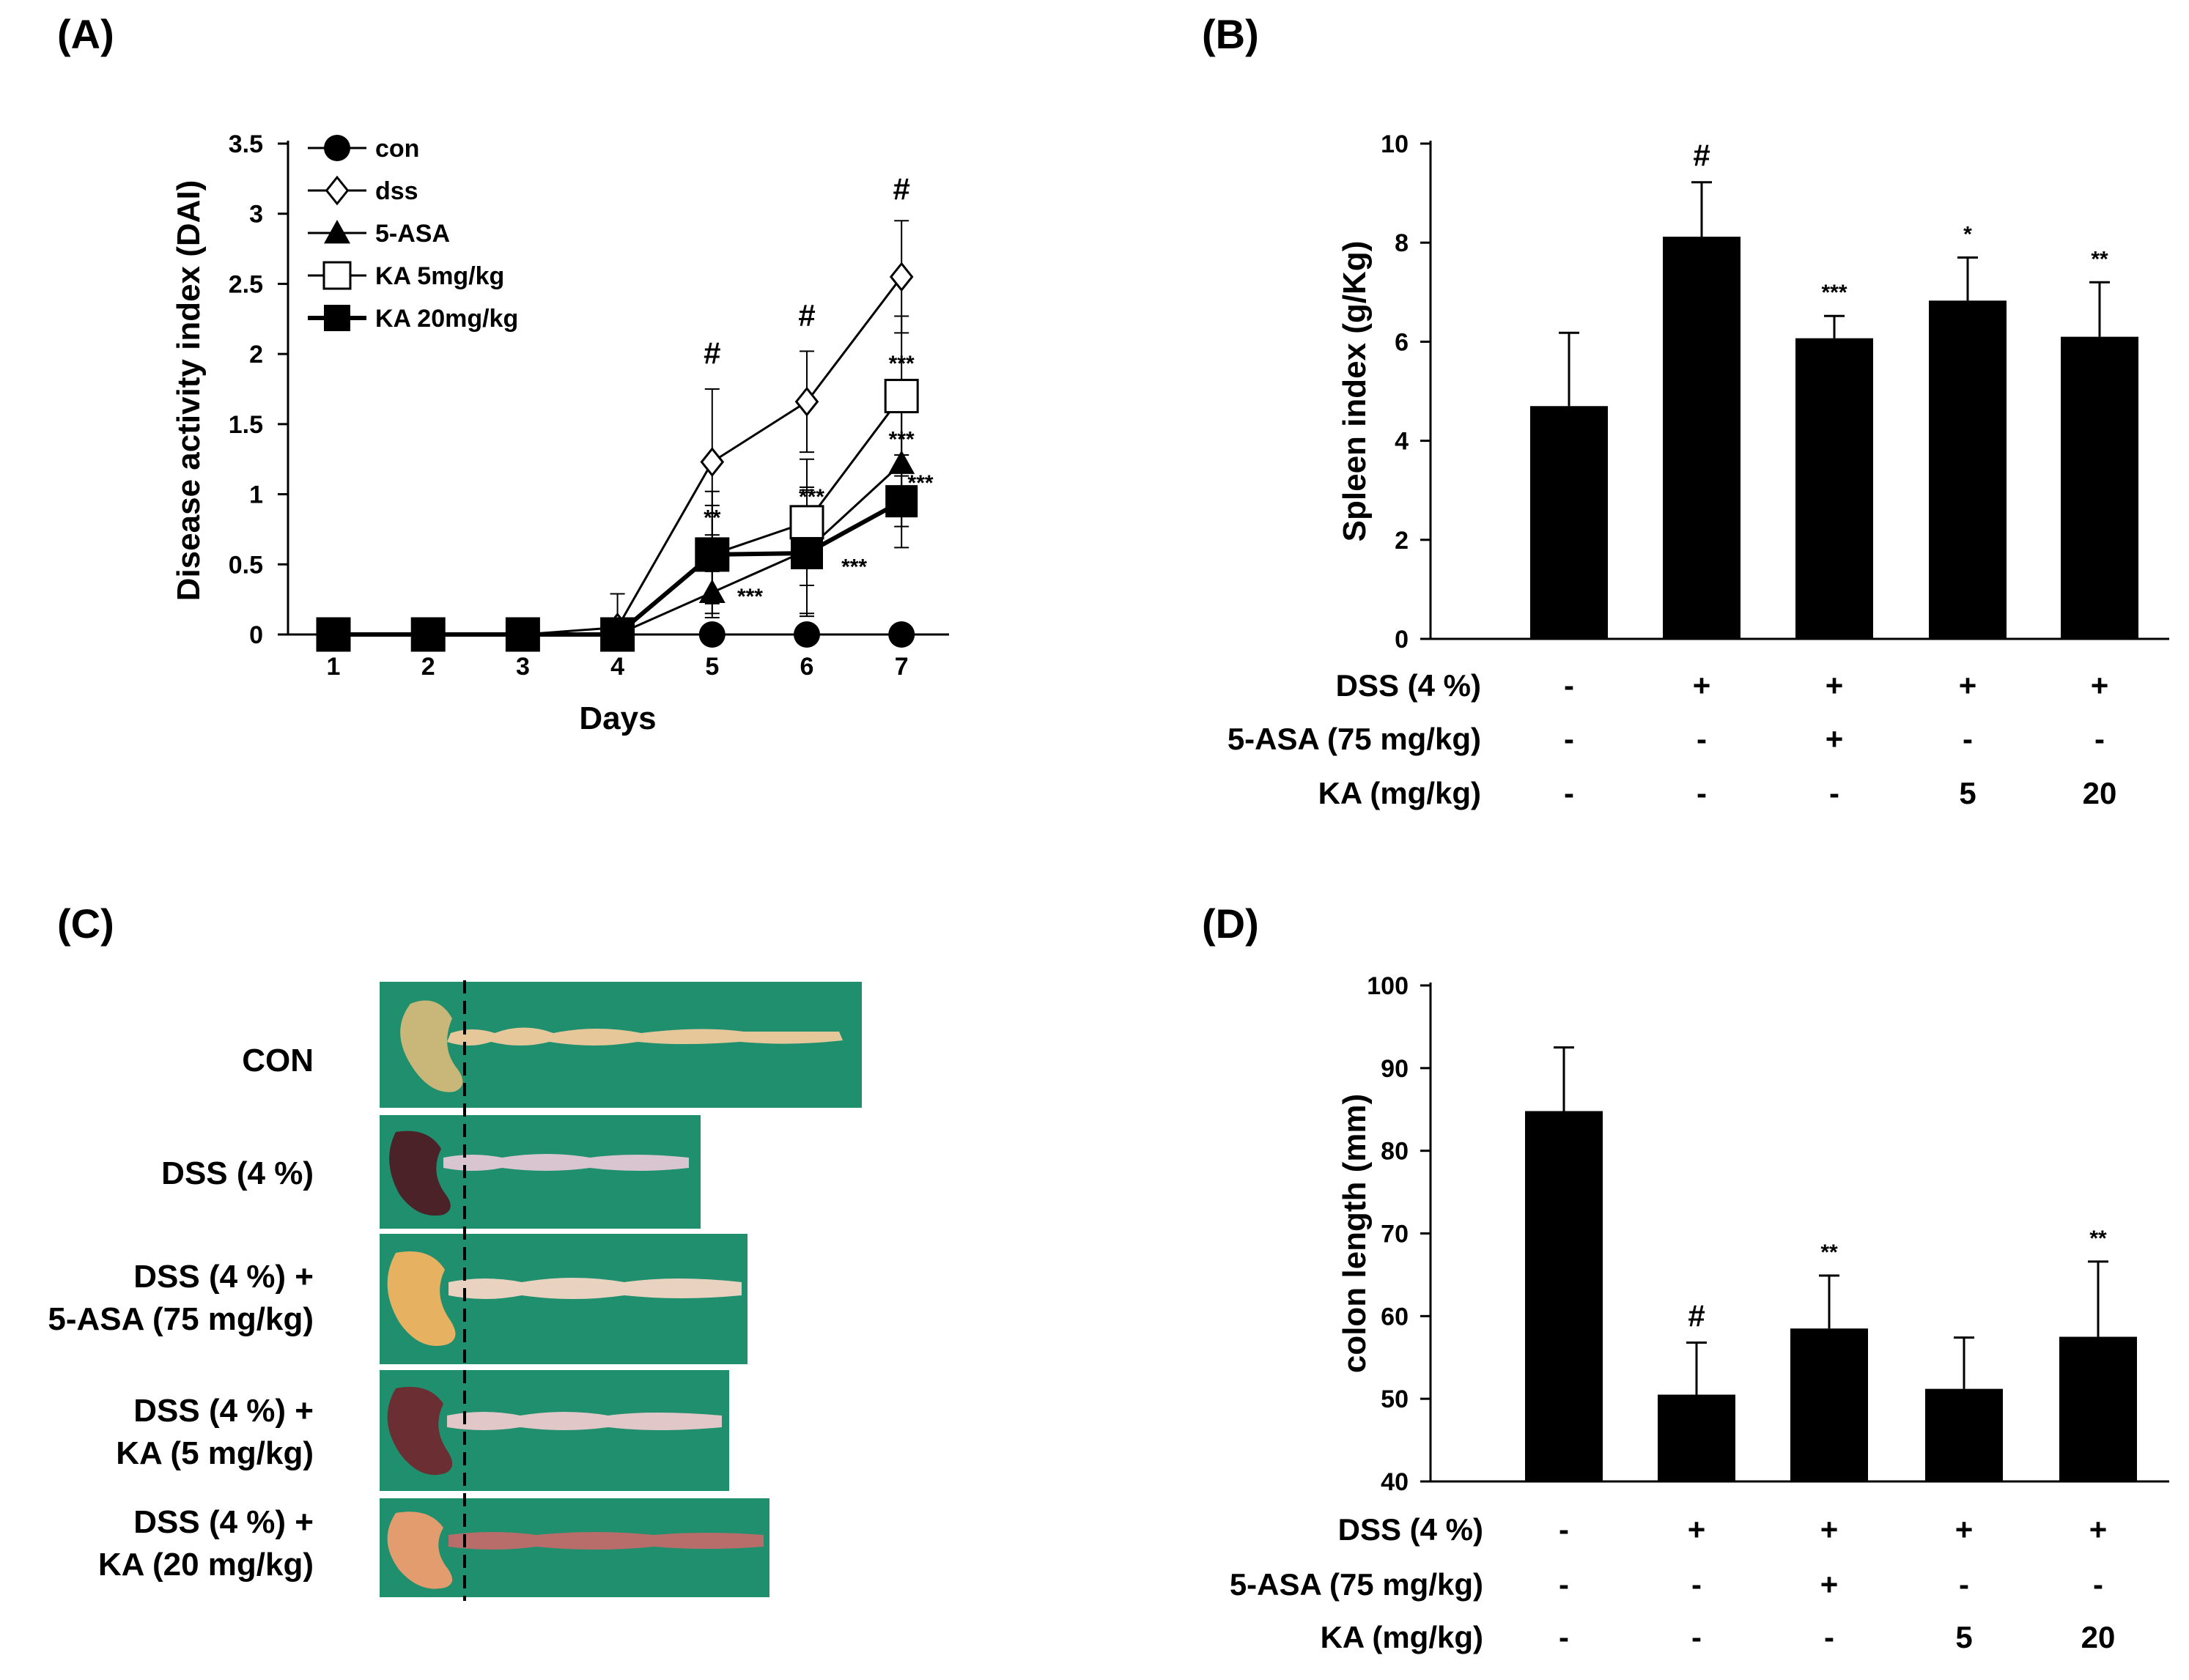 This screenshot has height=1680, width=2189. What do you see at coordinates (1402, 342) in the screenshot?
I see `y-tick-label: 6` at bounding box center [1402, 342].